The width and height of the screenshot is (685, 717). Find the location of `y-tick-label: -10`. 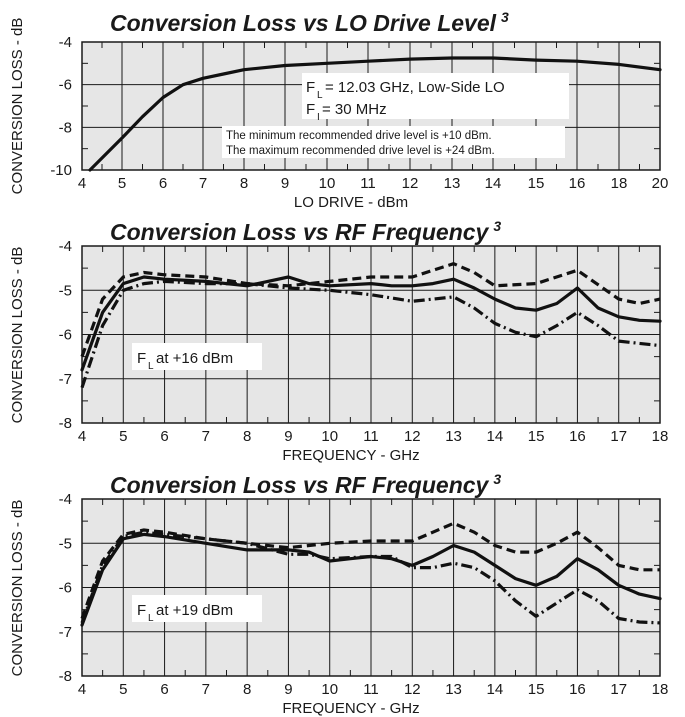

y-tick-label: -10 is located at coordinates (61, 170).